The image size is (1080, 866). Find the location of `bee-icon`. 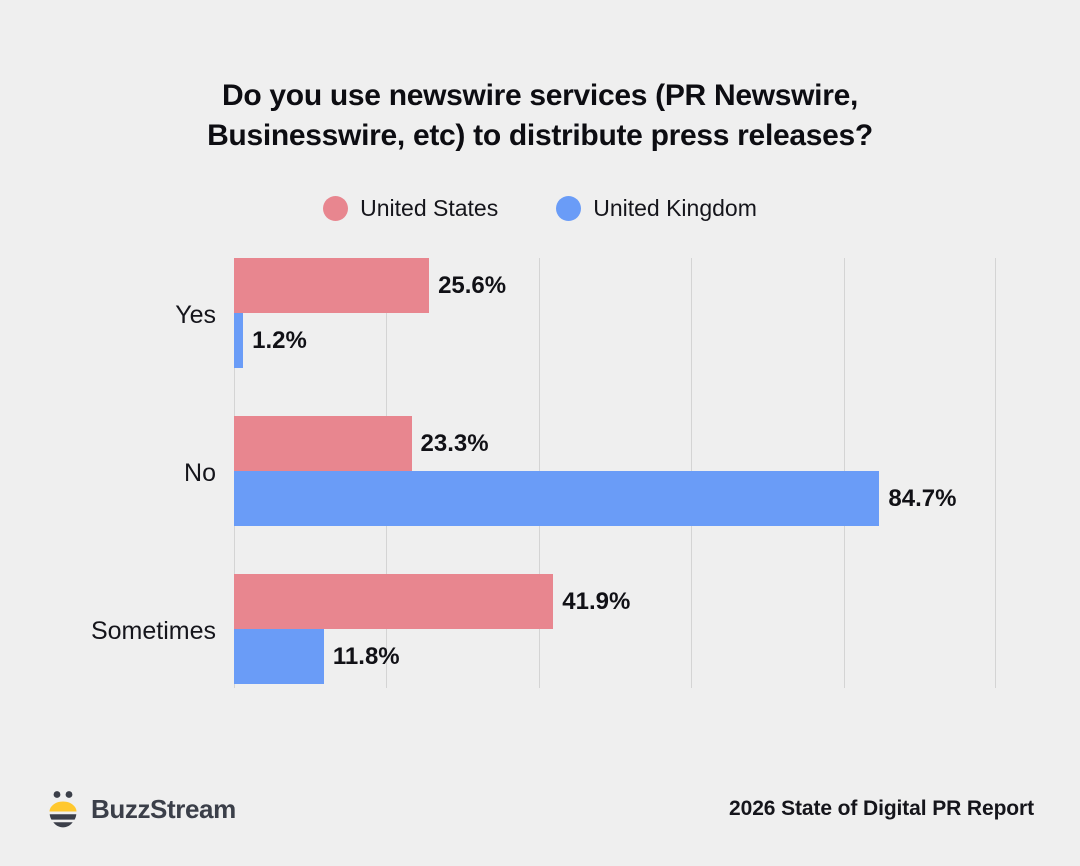

bee-icon is located at coordinates (63, 809).